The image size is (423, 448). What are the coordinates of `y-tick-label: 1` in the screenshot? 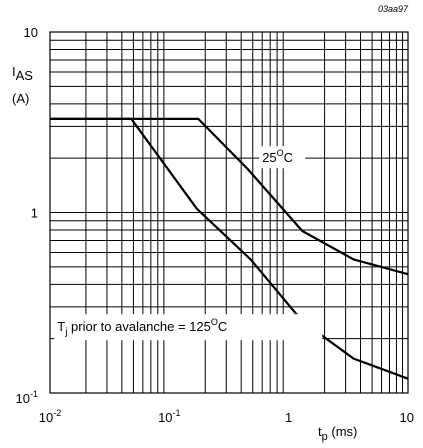 It's located at (34, 213).